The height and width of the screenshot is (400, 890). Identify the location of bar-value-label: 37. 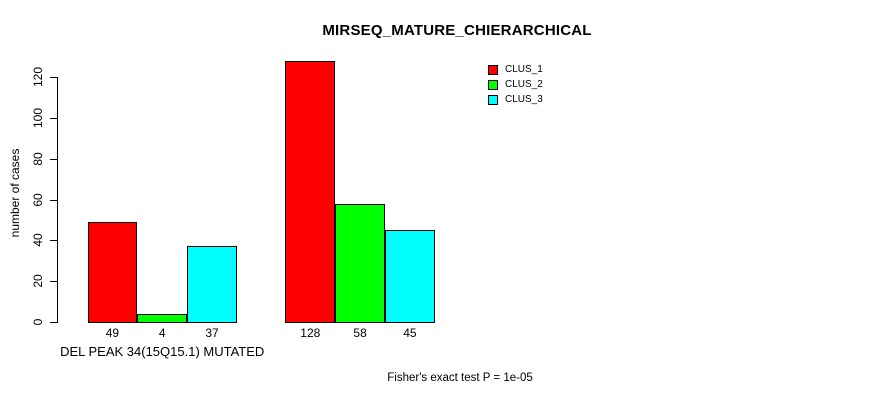
(212, 333).